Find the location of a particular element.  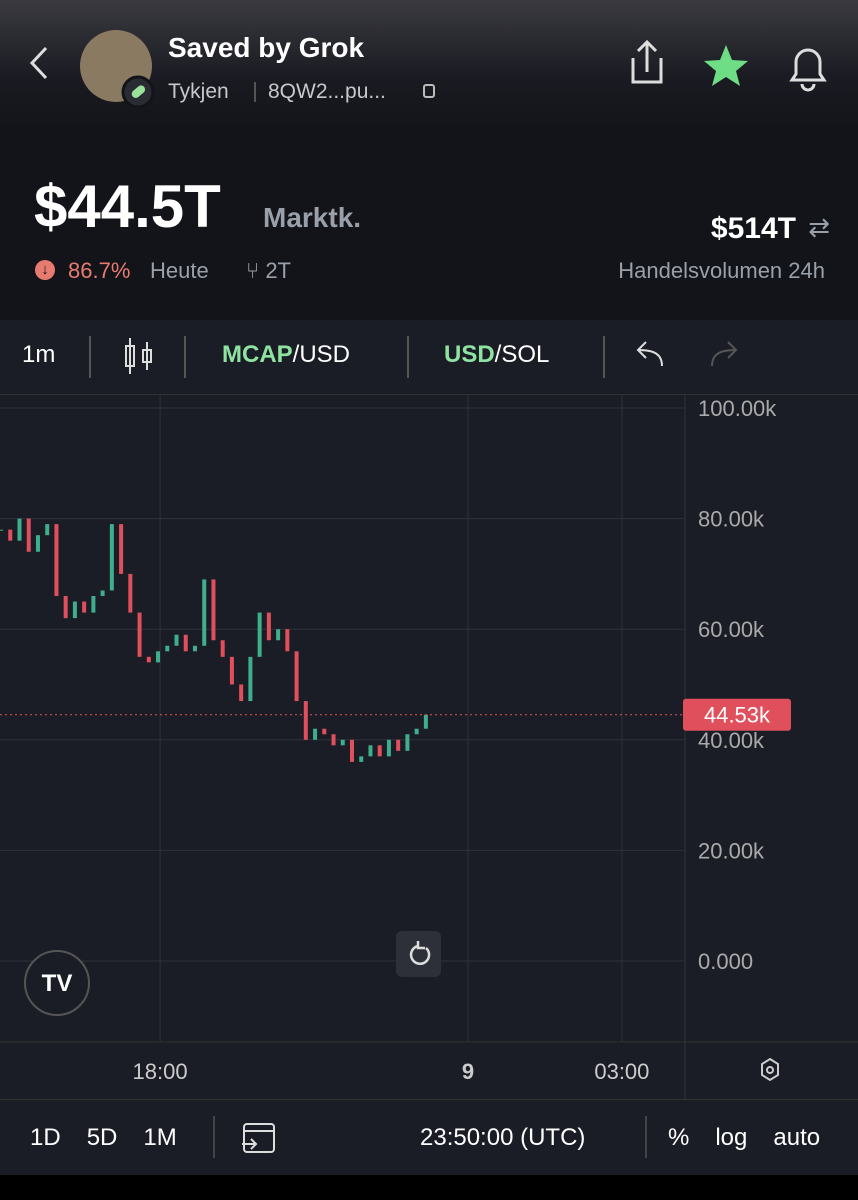

toolbar-dividers is located at coordinates (347, 357).